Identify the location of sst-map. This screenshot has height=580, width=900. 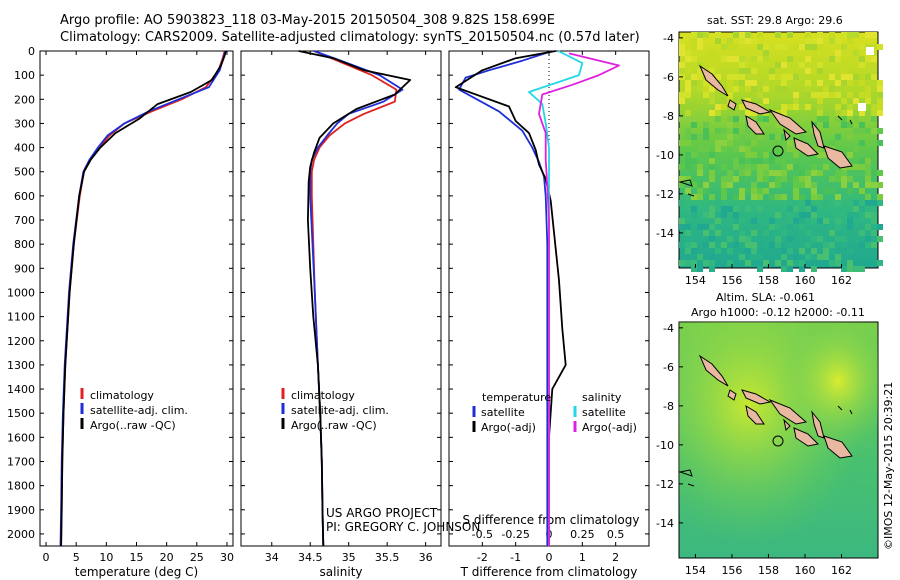
(780, 151).